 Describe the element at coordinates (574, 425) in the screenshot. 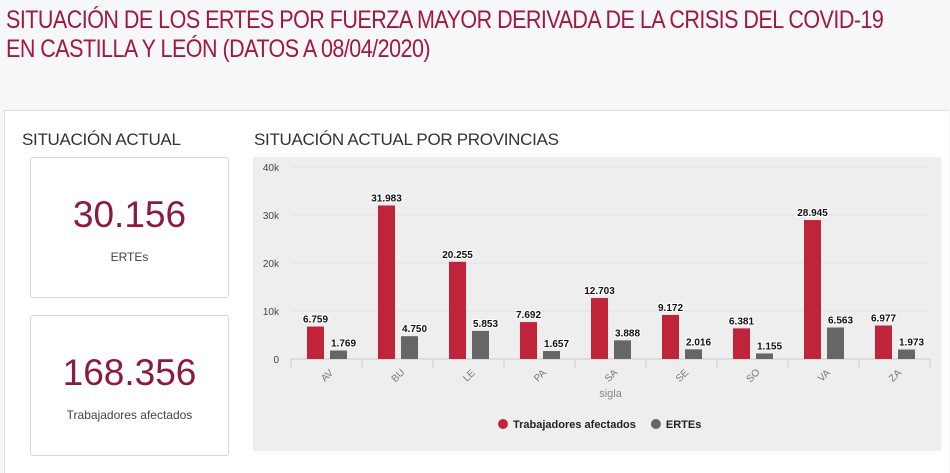

I see `legend-item: Trabajadores afectados` at that location.